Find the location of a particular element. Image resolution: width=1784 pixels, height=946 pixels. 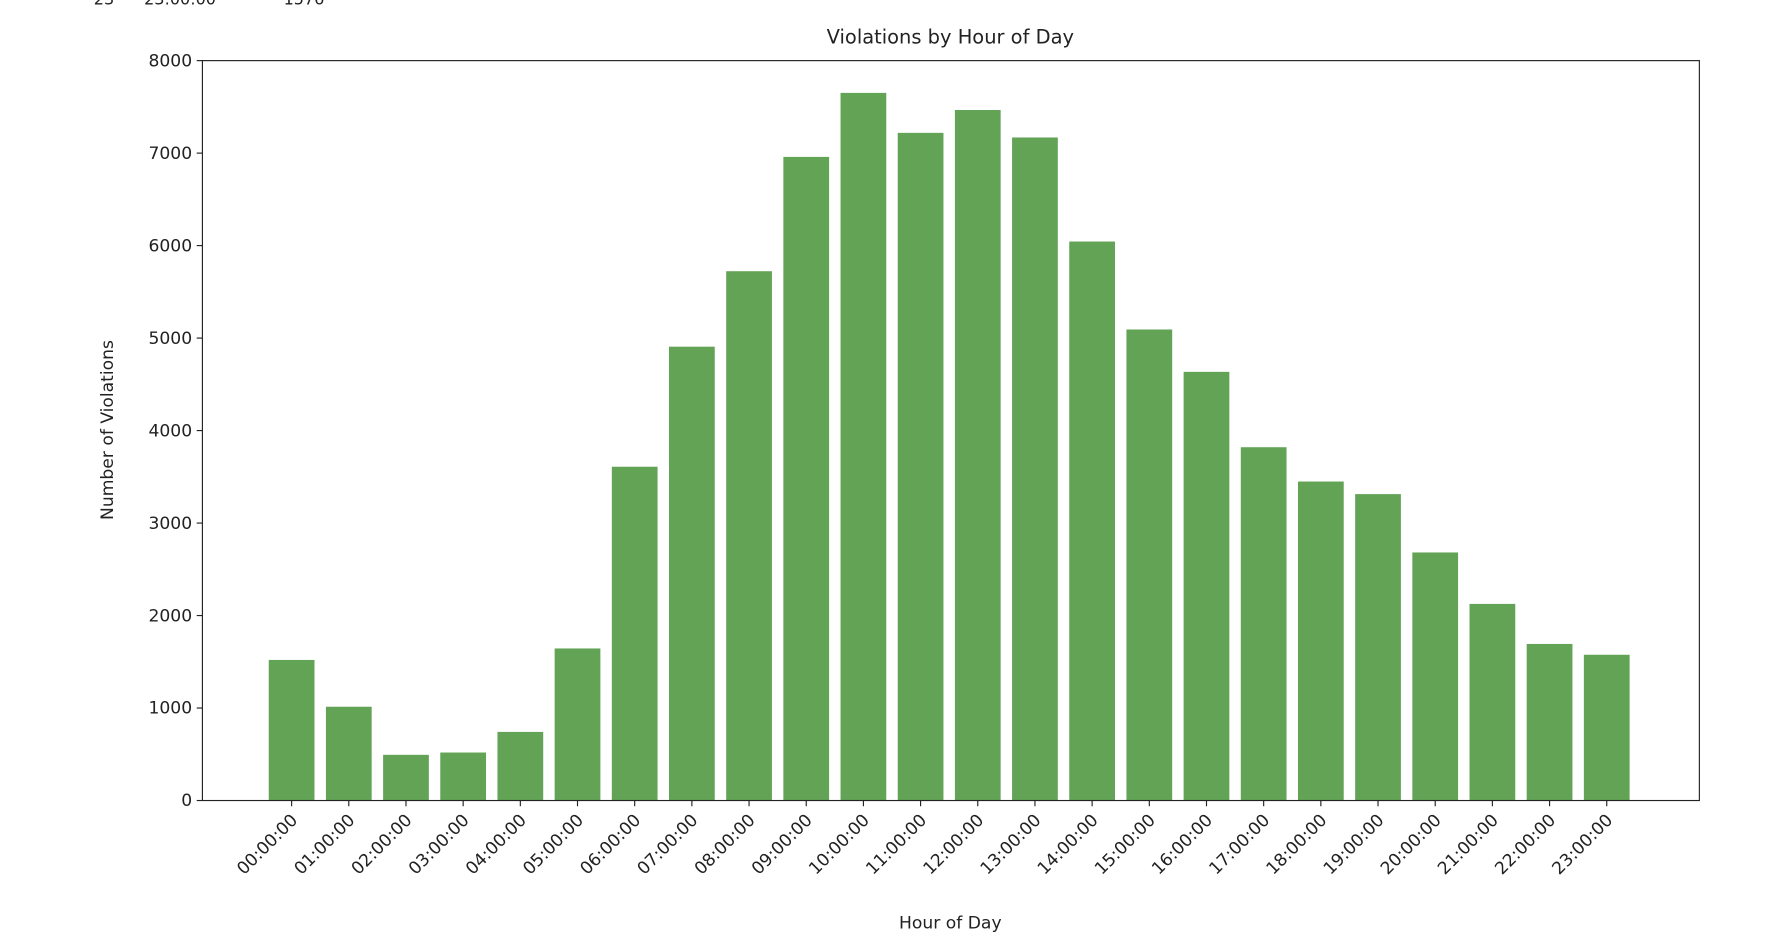

x-tick-label: 13:00:00 is located at coordinates (1011, 845).